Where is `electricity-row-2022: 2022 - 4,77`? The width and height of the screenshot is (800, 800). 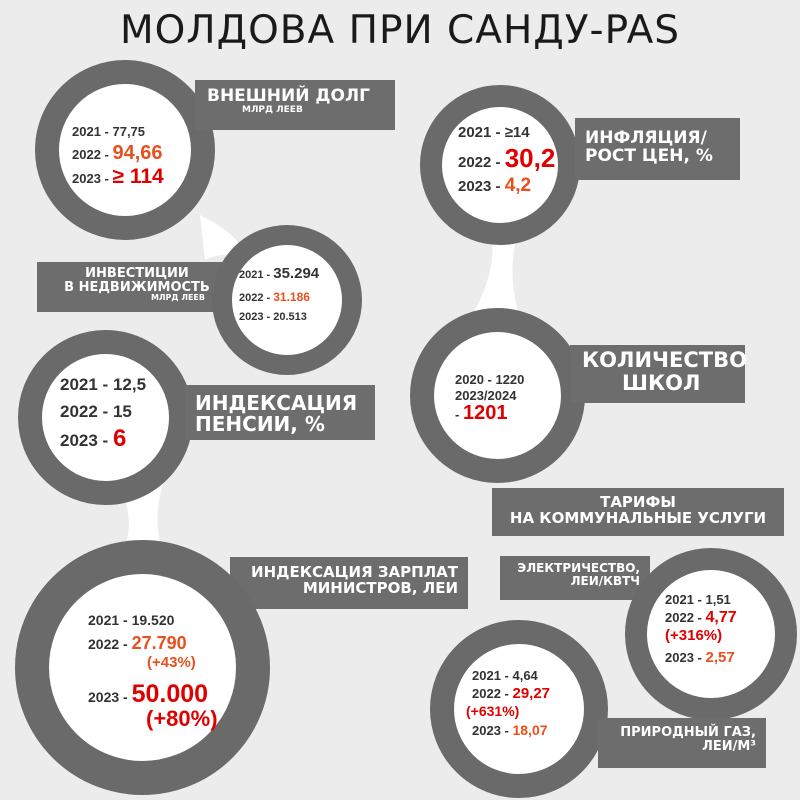 electricity-row-2022: 2022 - 4,77 is located at coordinates (701, 618).